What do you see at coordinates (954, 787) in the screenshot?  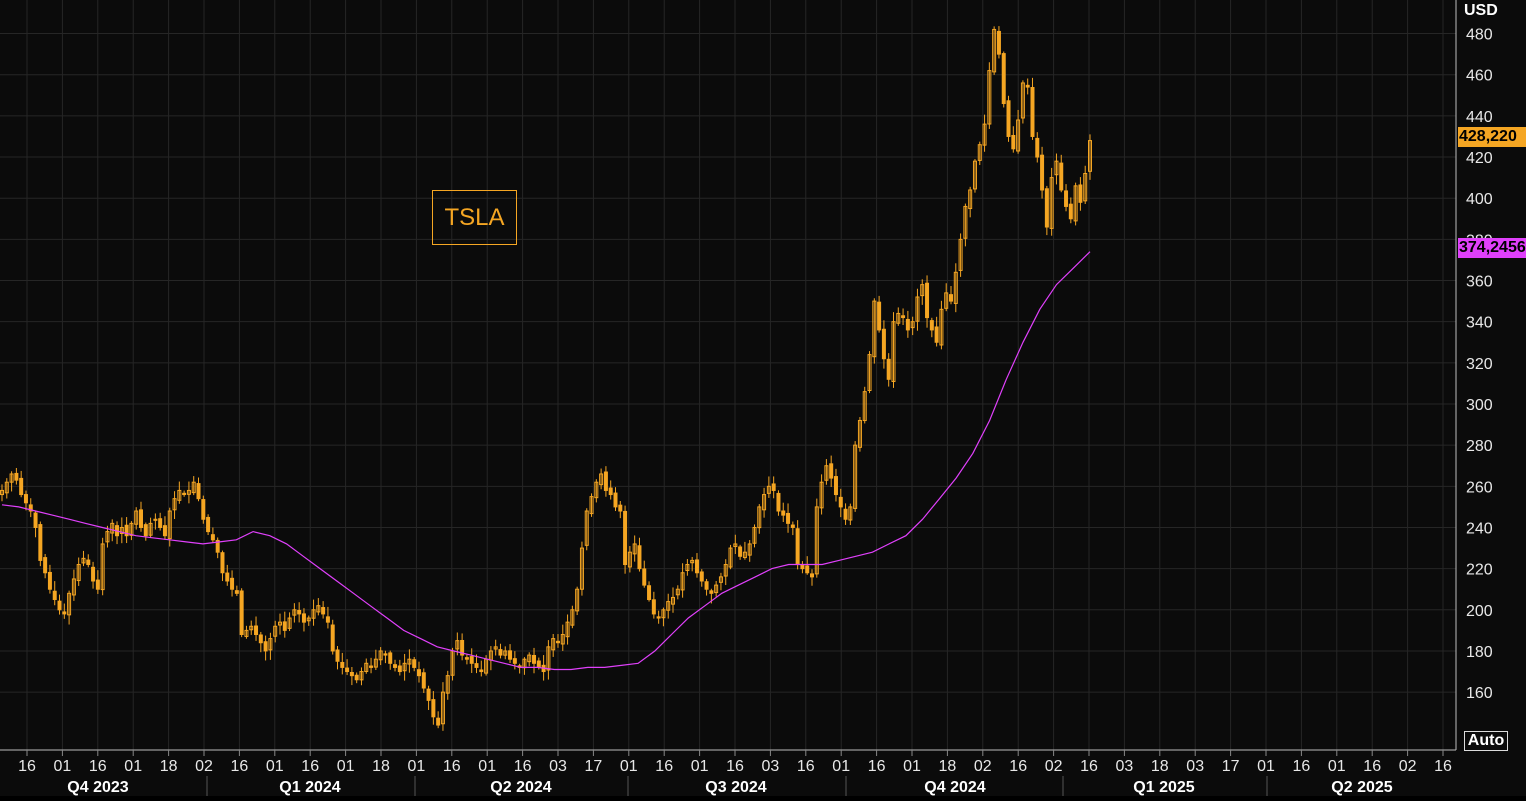 I see `quarter-label: Q4 2024` at bounding box center [954, 787].